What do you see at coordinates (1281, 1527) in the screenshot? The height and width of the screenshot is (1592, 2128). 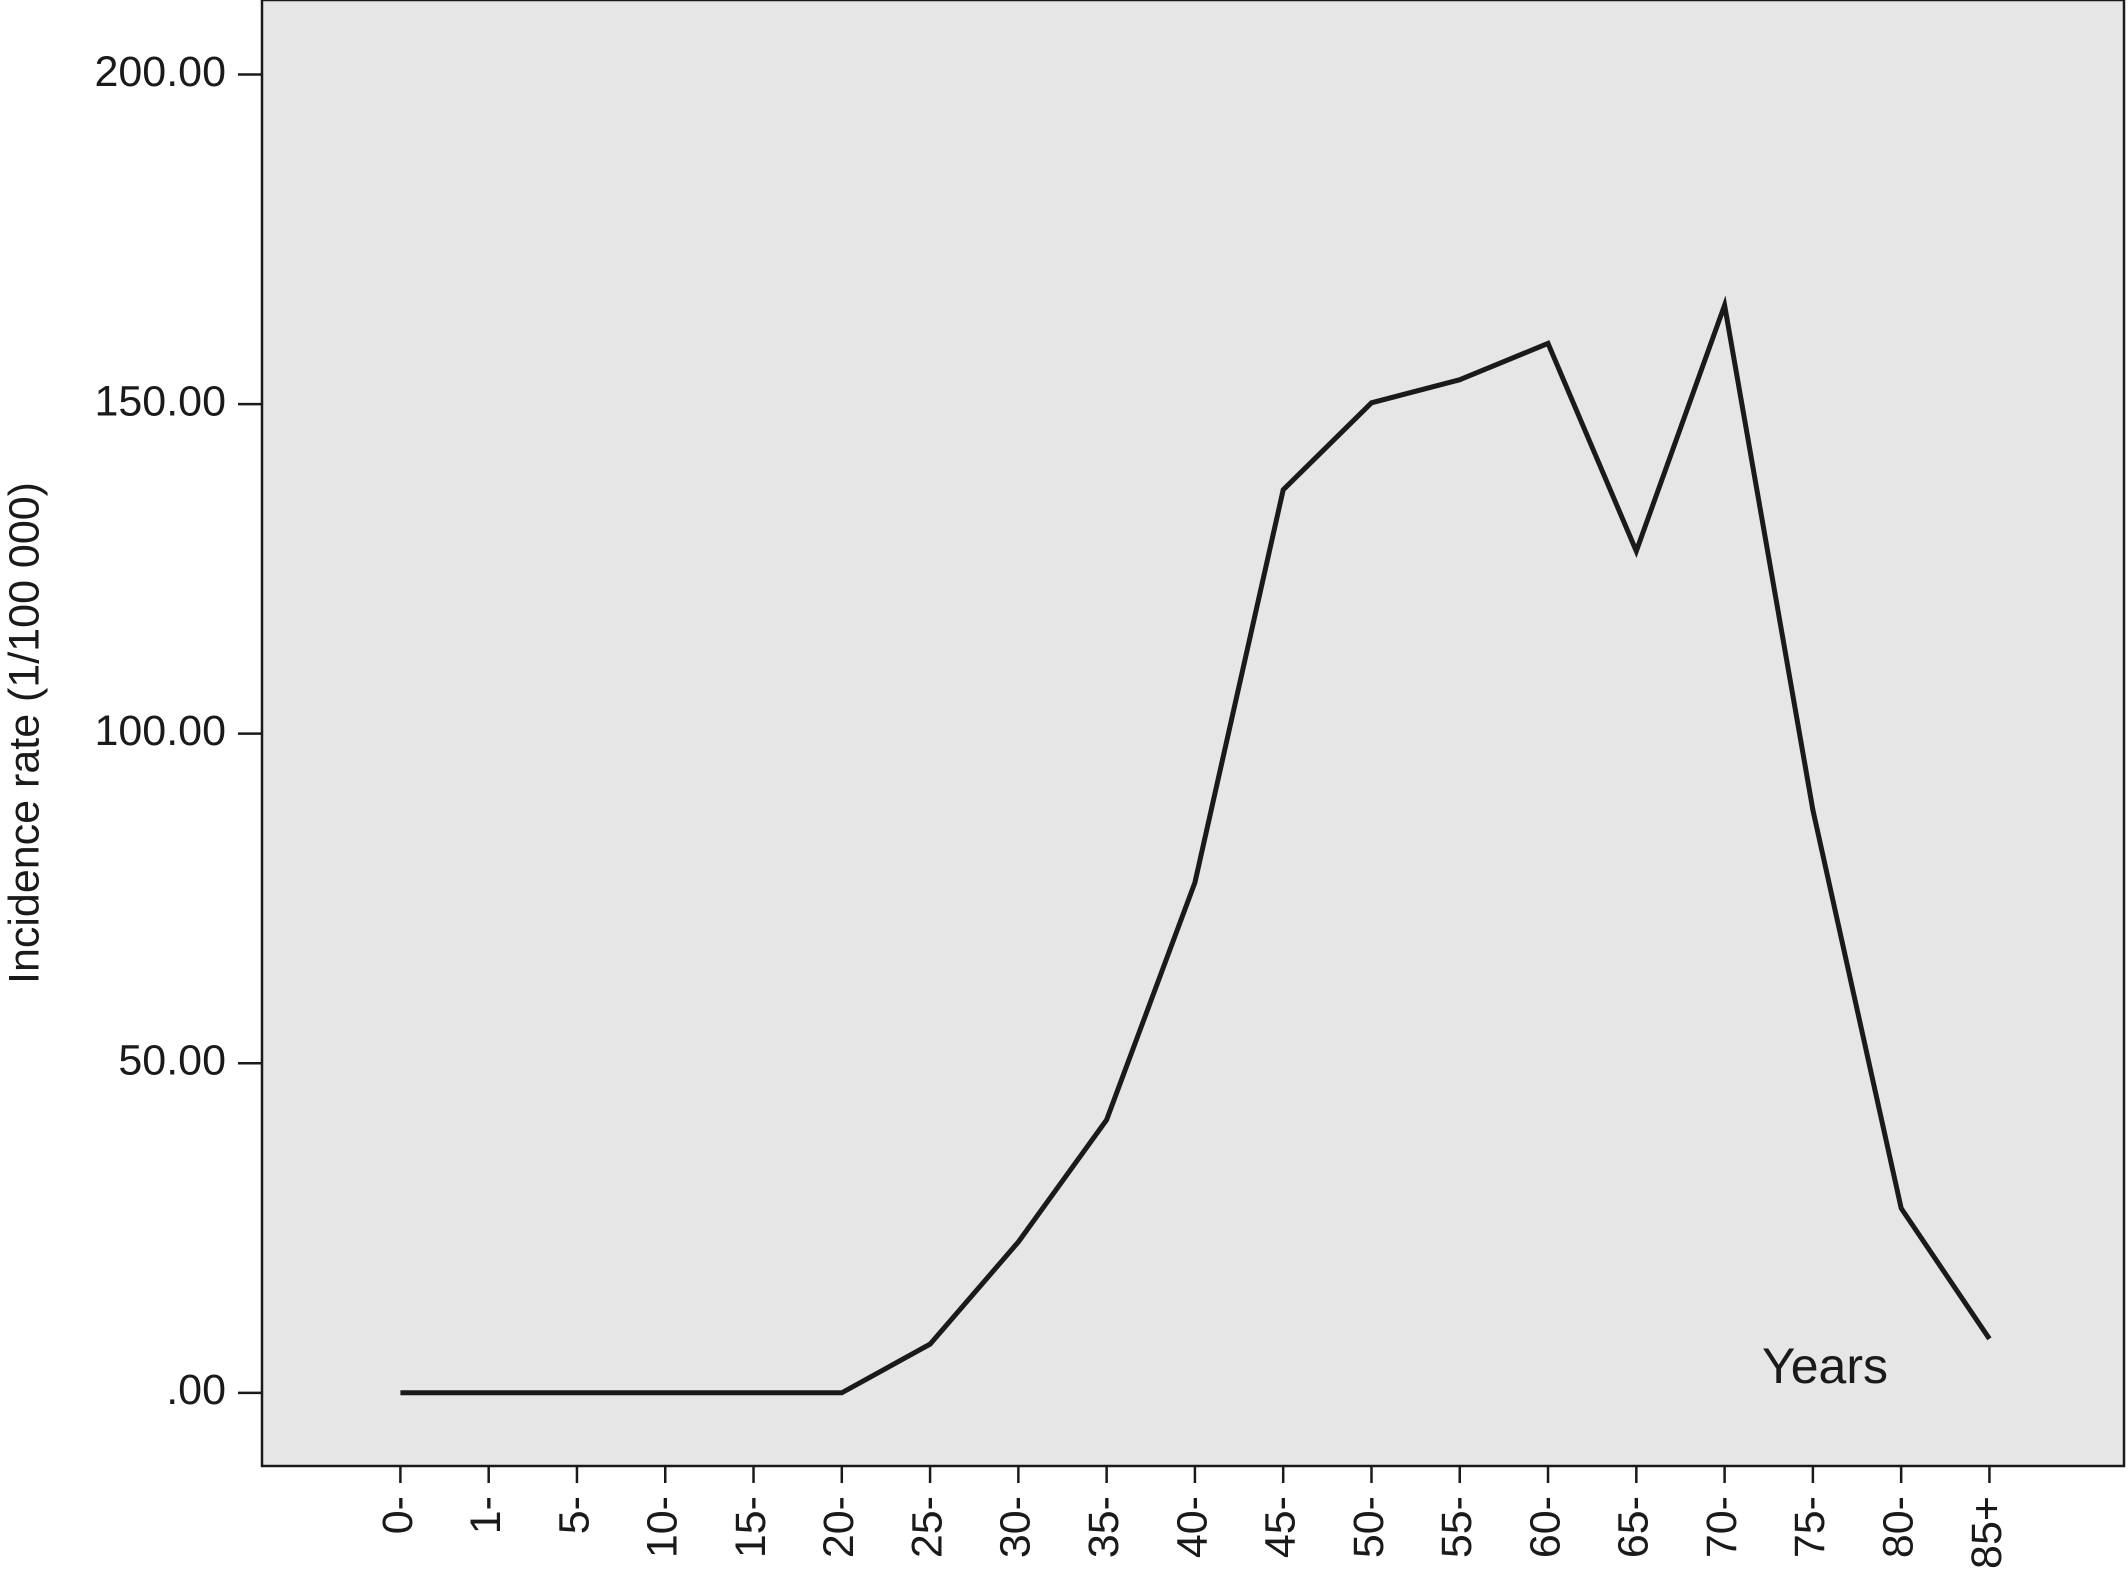 I see `x-tick-label: 45-` at bounding box center [1281, 1527].